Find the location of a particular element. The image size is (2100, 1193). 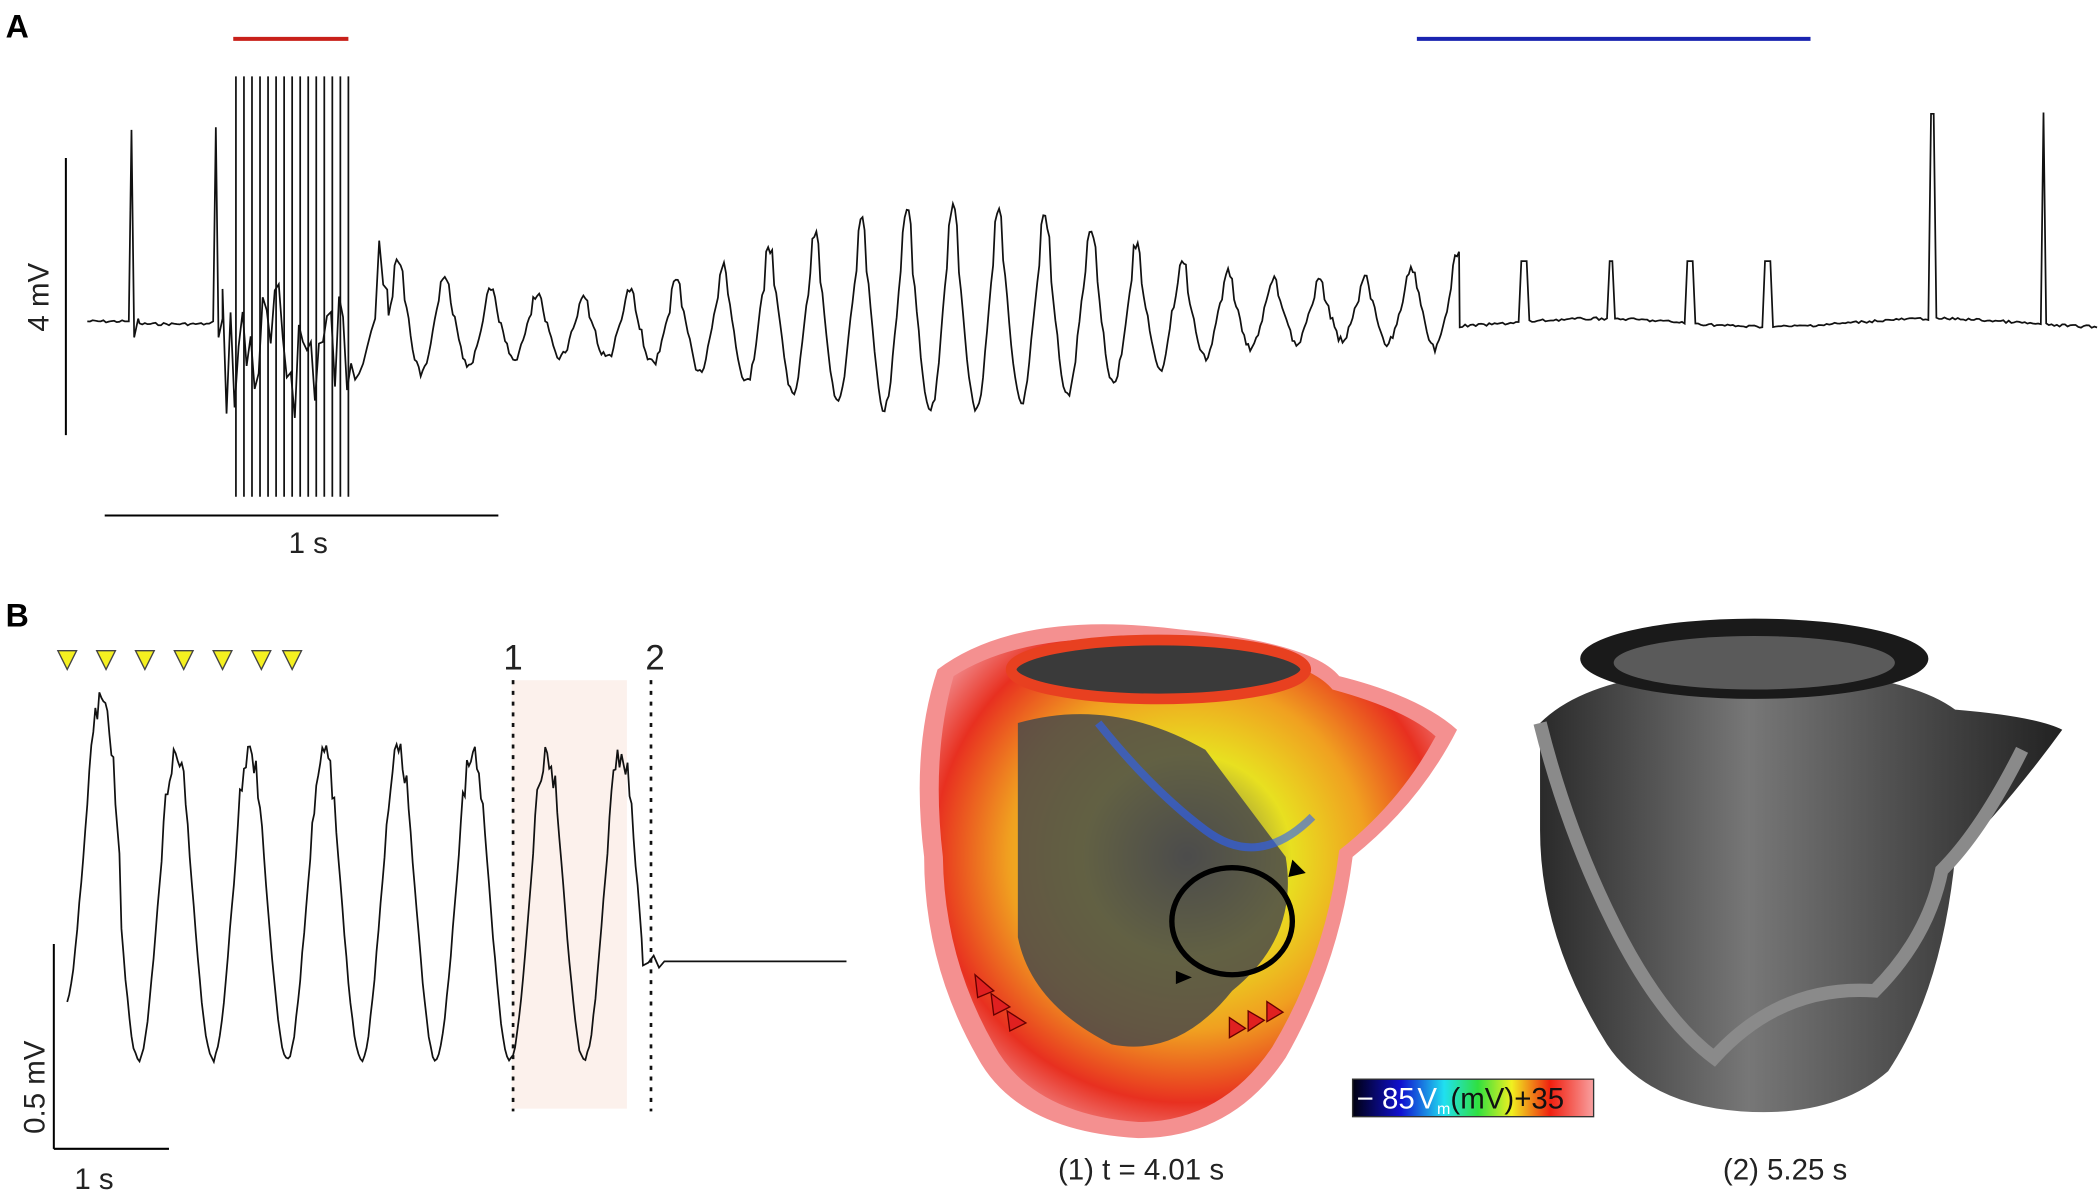

colorbar-subscript: m is located at coordinates (1443, 1109).